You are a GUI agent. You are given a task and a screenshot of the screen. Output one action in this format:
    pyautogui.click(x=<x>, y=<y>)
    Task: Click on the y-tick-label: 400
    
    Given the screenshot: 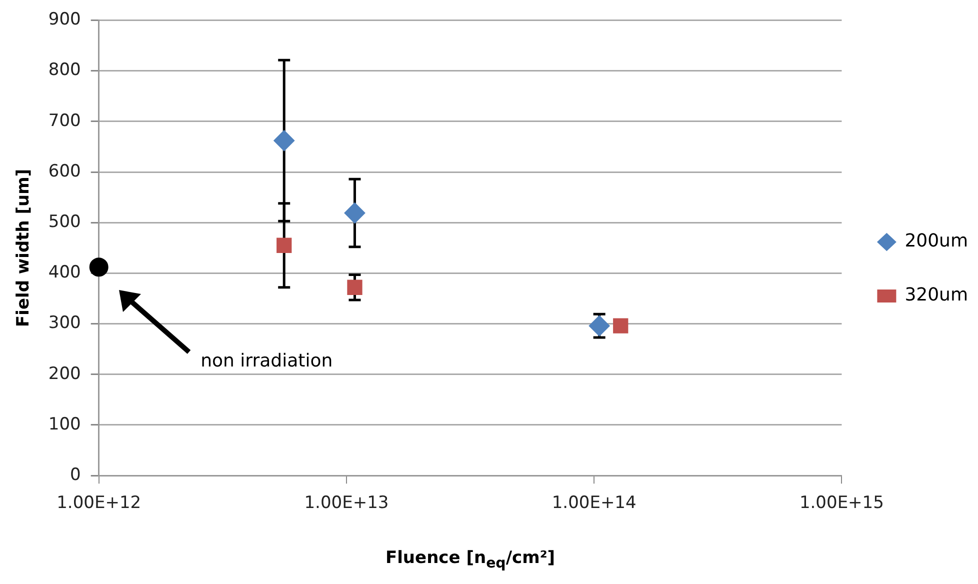 What is the action you would take?
    pyautogui.click(x=64, y=272)
    